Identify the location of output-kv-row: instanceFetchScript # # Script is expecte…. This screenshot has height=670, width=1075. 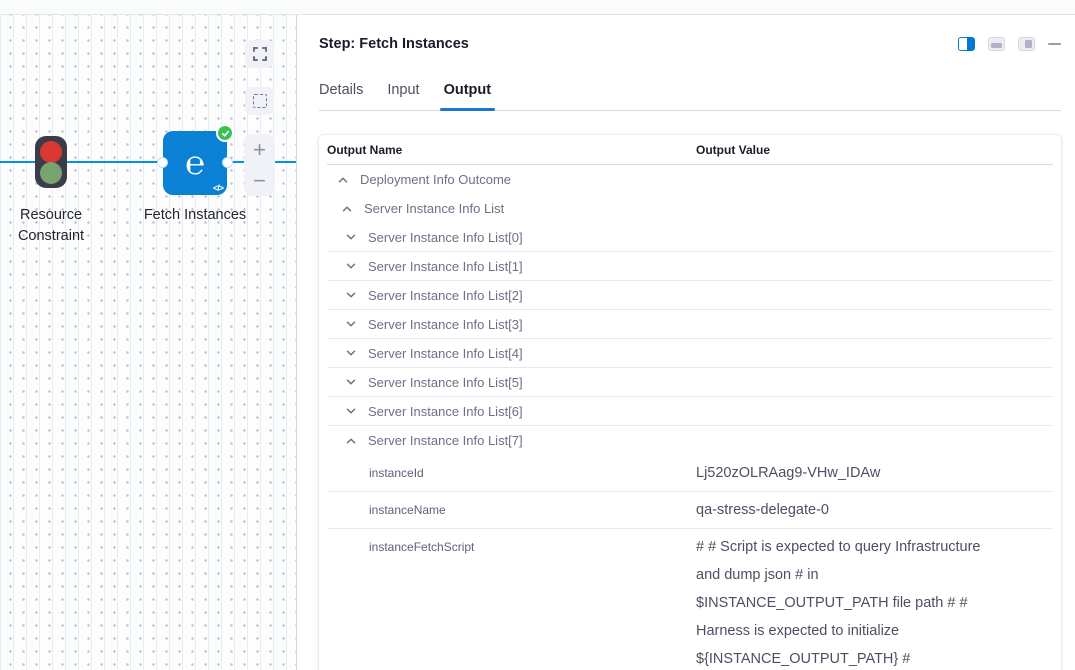
(690, 599).